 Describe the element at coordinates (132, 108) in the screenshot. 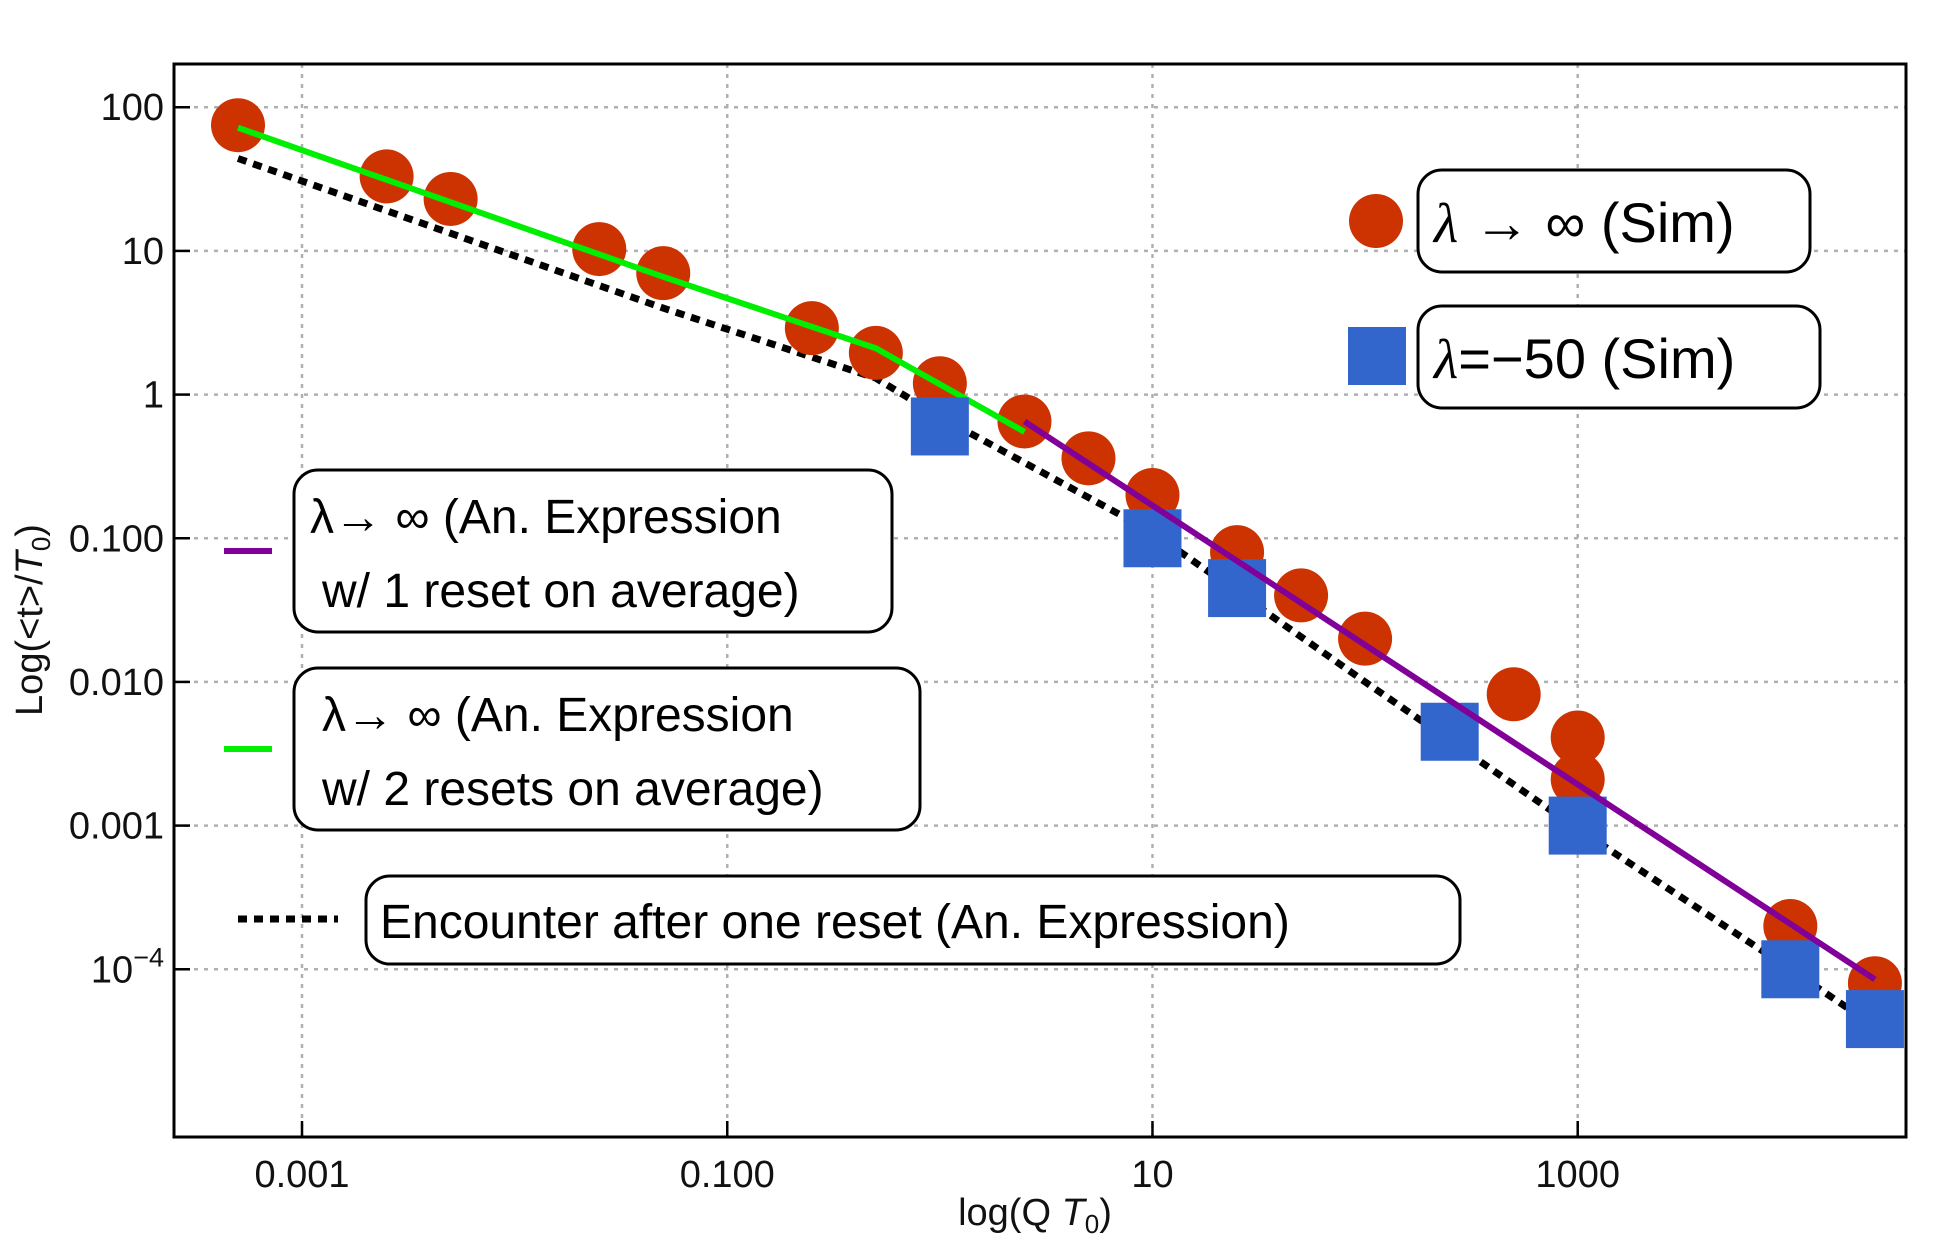

I see `y-tick-label: 100` at that location.